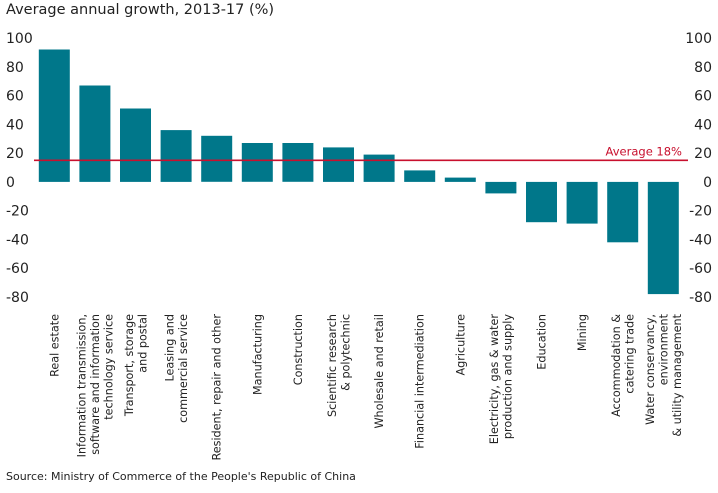 The width and height of the screenshot is (718, 493). Describe the element at coordinates (698, 39) in the screenshot. I see `y-tick-label-right: 100` at that location.